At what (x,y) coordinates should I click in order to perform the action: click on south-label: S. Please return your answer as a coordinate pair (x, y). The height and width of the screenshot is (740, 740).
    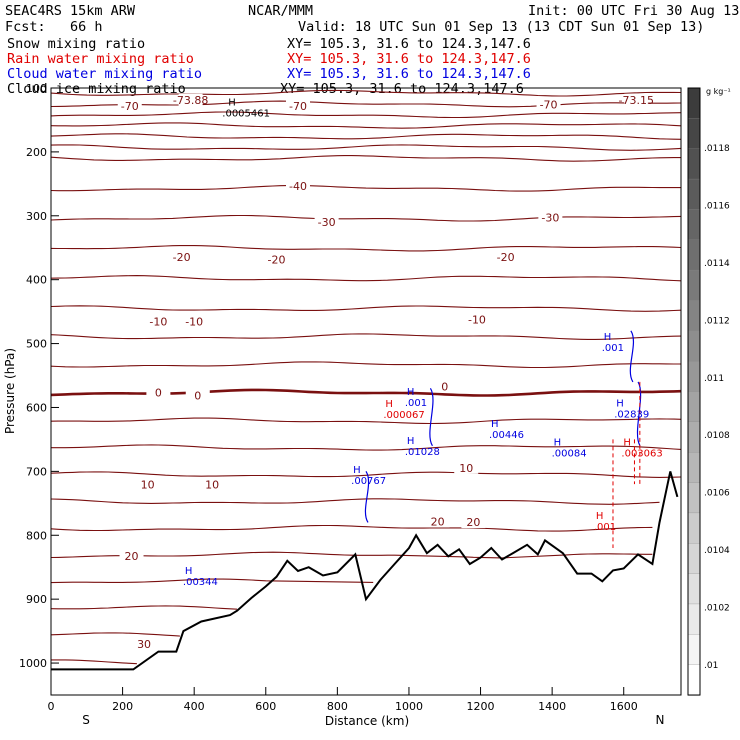
    Looking at the image, I should click on (86, 720).